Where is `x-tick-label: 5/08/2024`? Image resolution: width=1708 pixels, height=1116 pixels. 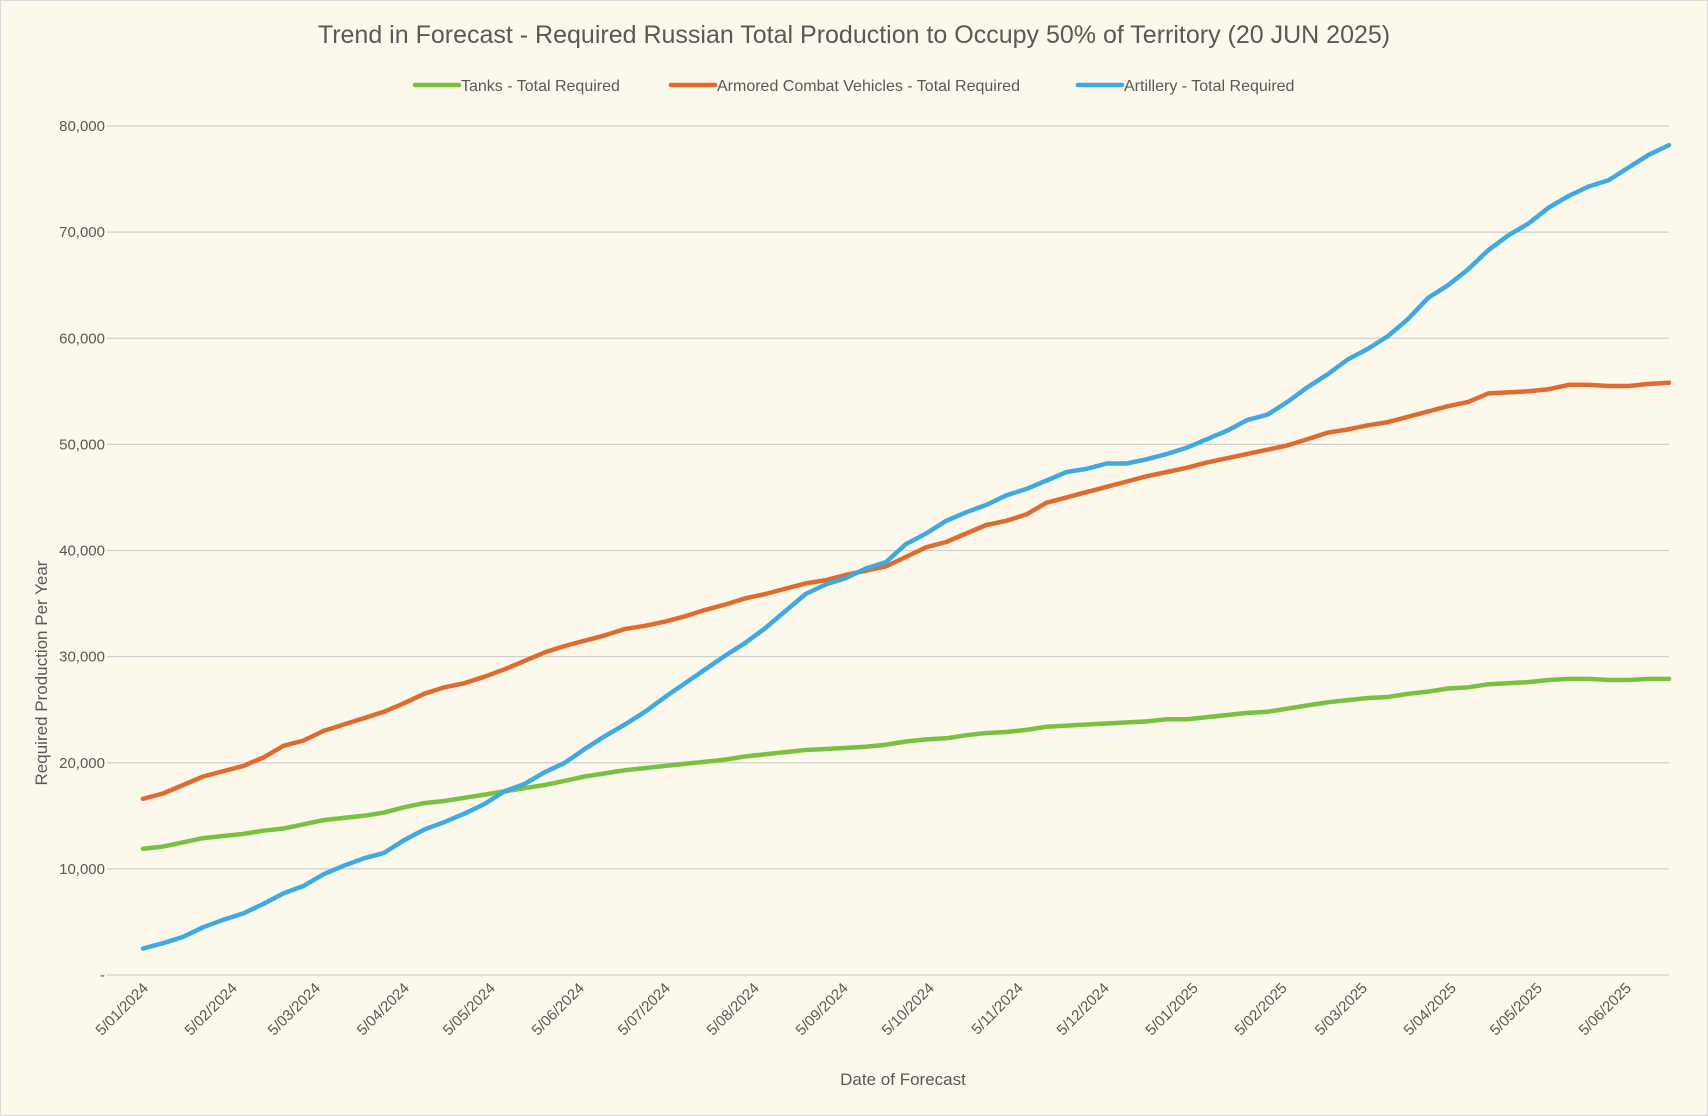
x-tick-label: 5/08/2024 is located at coordinates (733, 1009).